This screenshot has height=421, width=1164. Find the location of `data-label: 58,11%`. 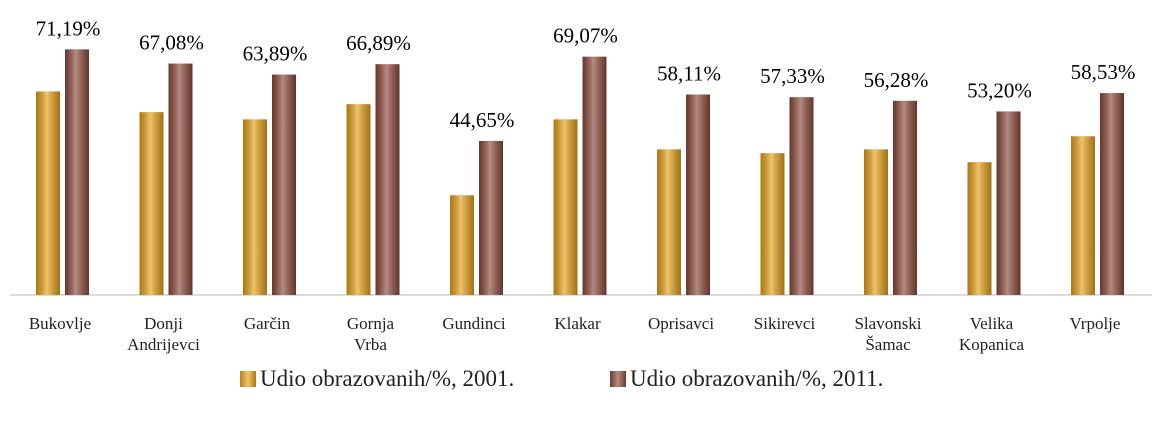

data-label: 58,11% is located at coordinates (689, 74).